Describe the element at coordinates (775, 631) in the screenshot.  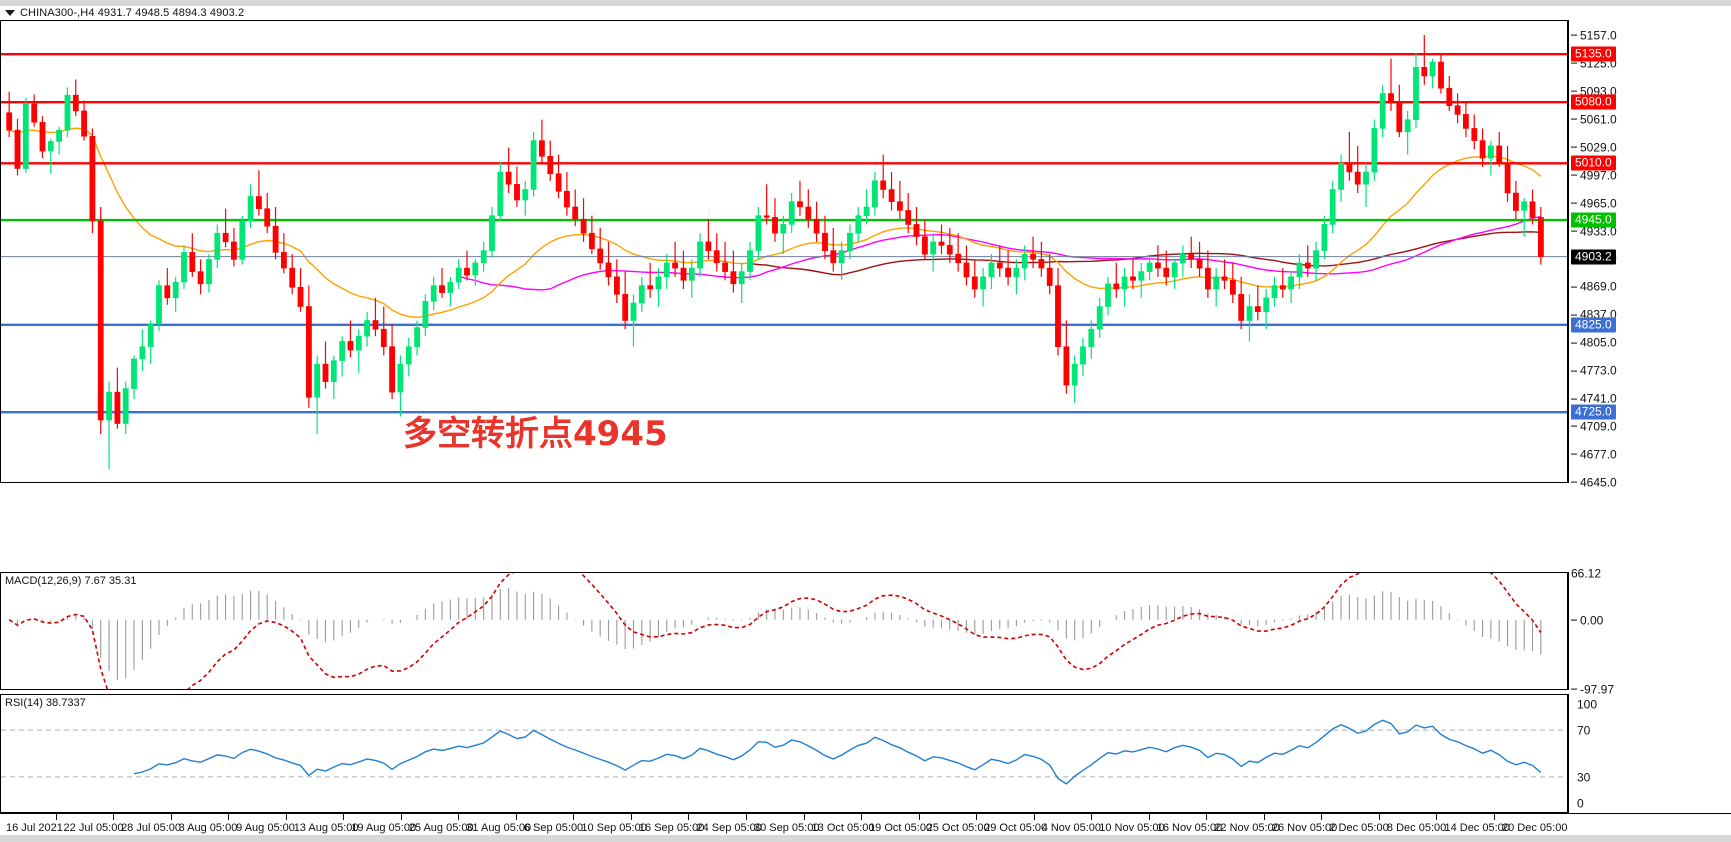
I see `macd-canvas` at that location.